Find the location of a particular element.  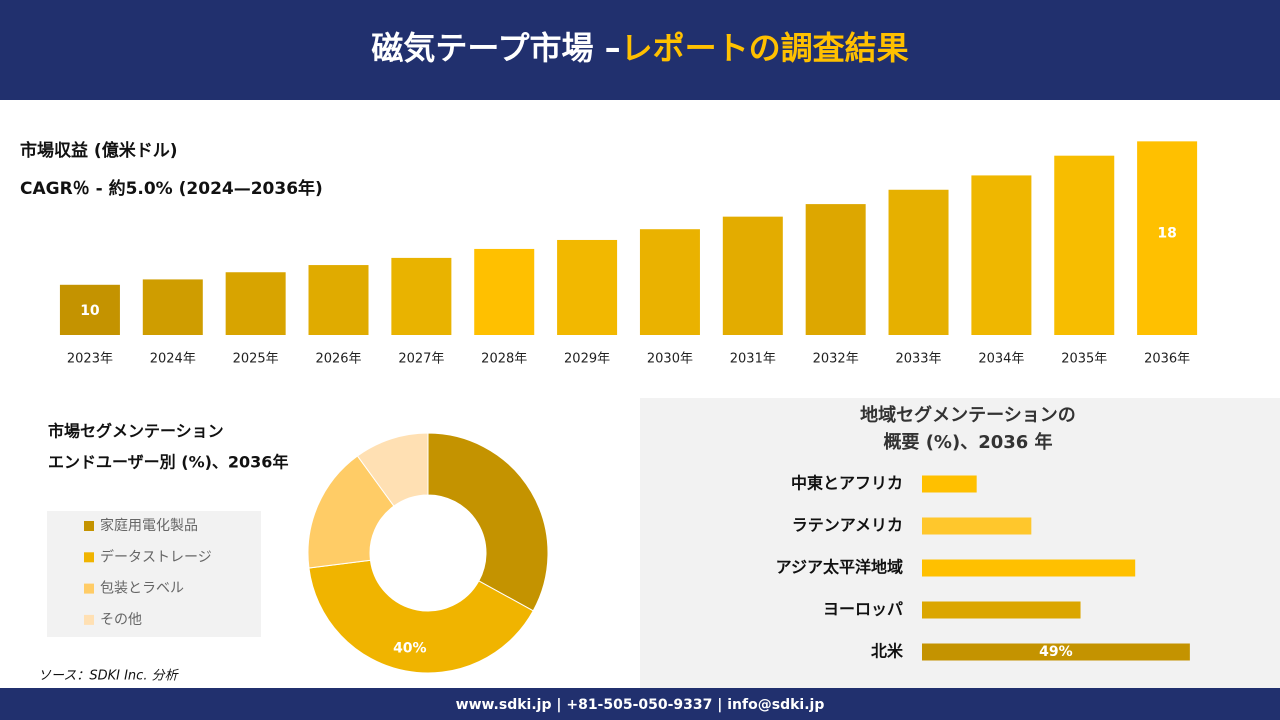

donut-subtitle: エンドユーザー別 (%)、2036年 is located at coordinates (168, 462).